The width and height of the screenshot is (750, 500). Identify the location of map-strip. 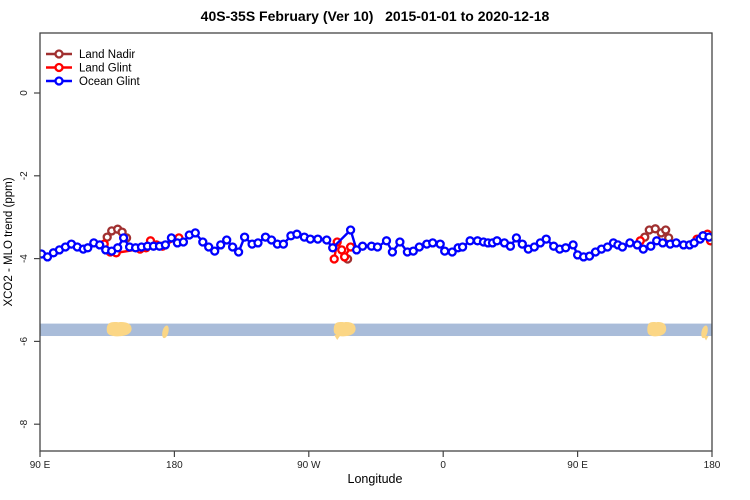
(376, 331).